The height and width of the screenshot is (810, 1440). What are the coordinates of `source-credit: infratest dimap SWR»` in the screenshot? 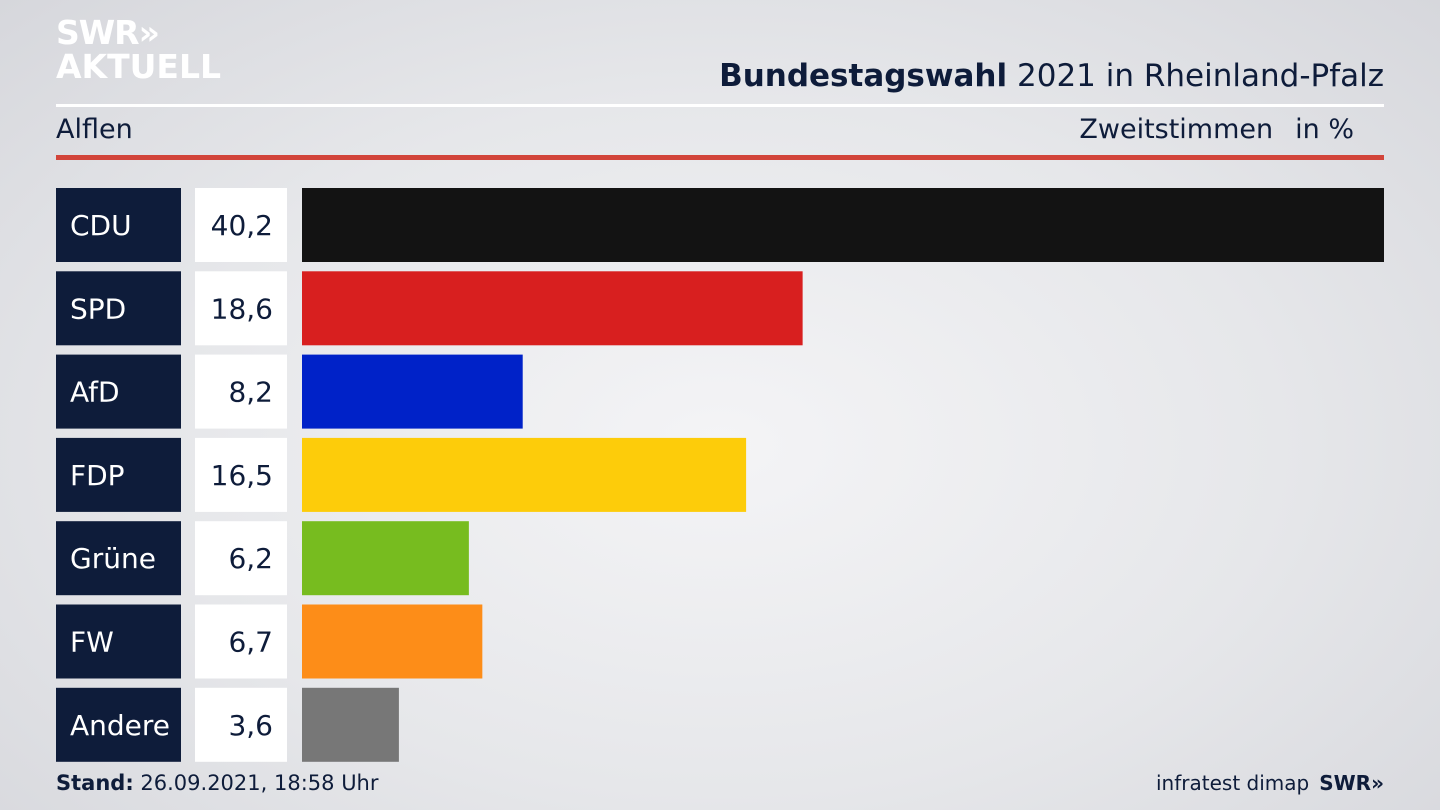 It's located at (1270, 783).